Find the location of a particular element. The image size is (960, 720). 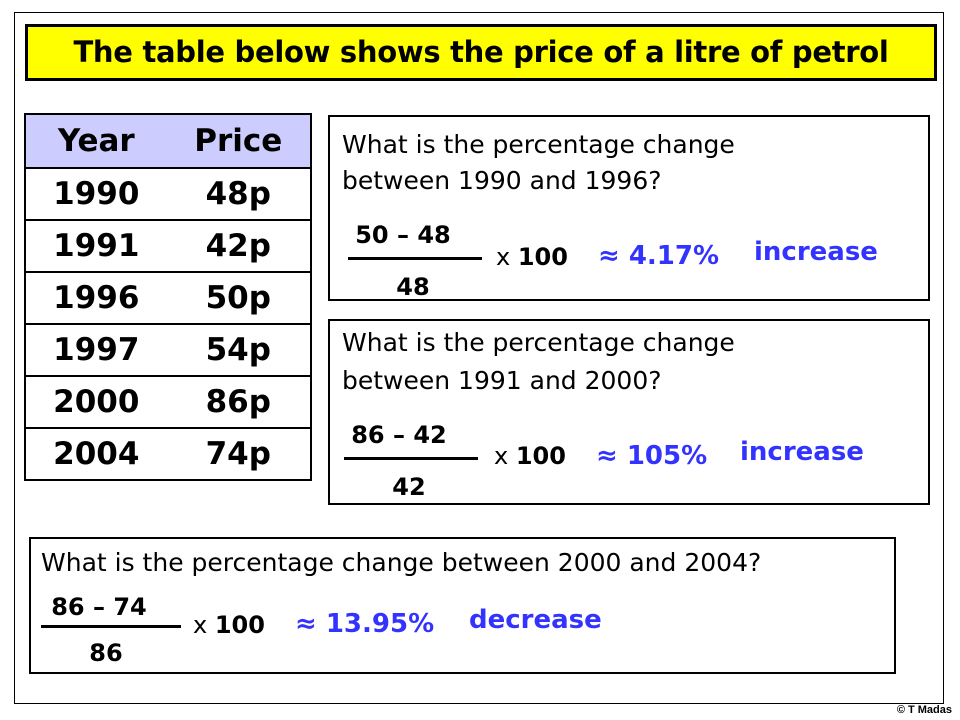

table-row: 1996 50p is located at coordinates (168, 297).